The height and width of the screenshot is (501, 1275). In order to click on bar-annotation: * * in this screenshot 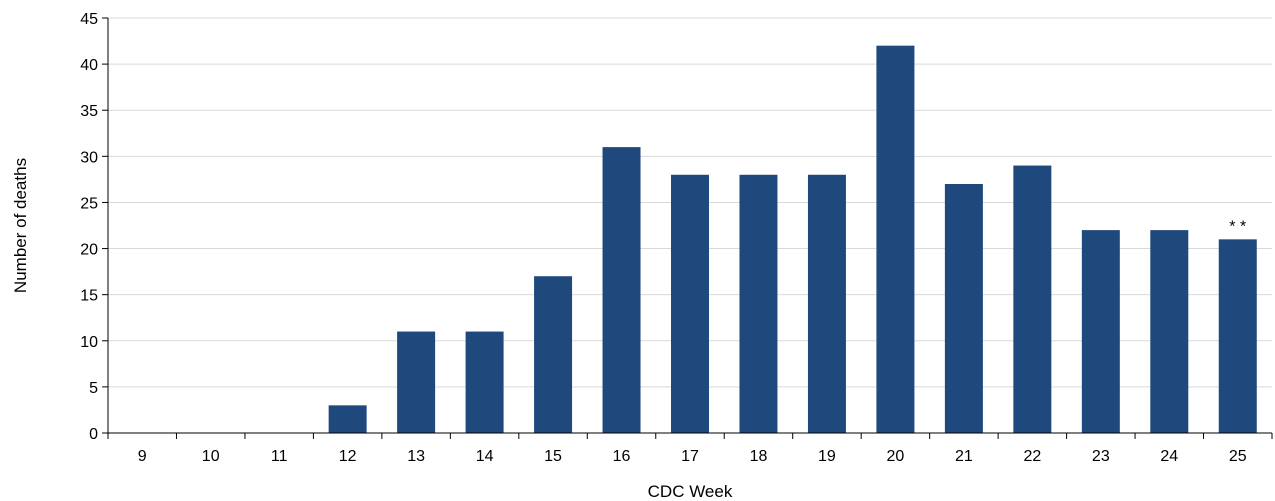, I will do `click(1237, 226)`.